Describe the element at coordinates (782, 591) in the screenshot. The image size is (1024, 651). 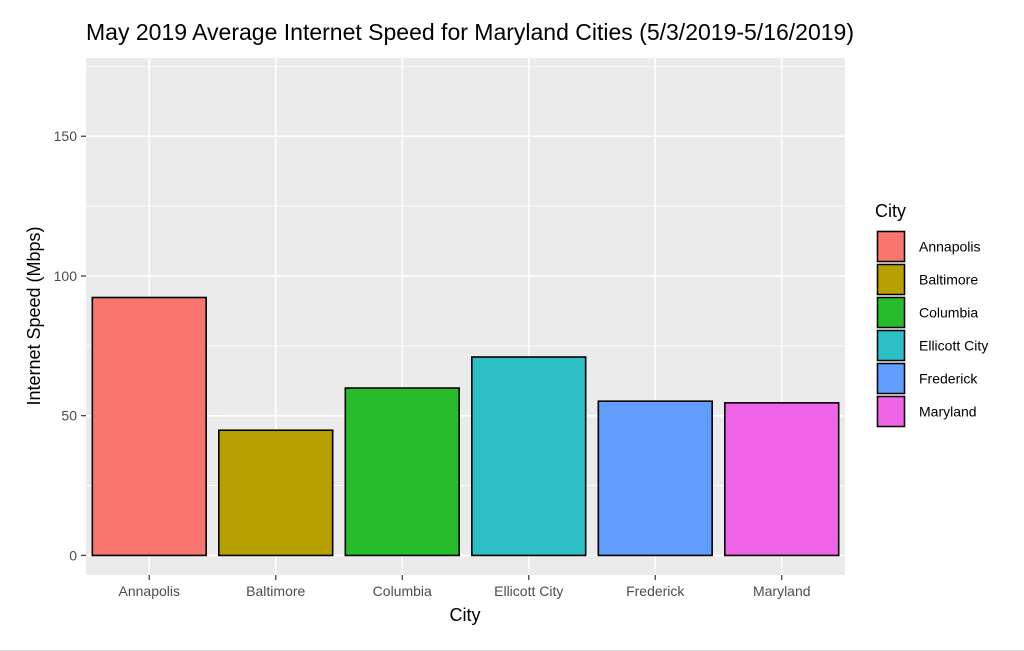
I see `x-tick-label: Maryland` at that location.